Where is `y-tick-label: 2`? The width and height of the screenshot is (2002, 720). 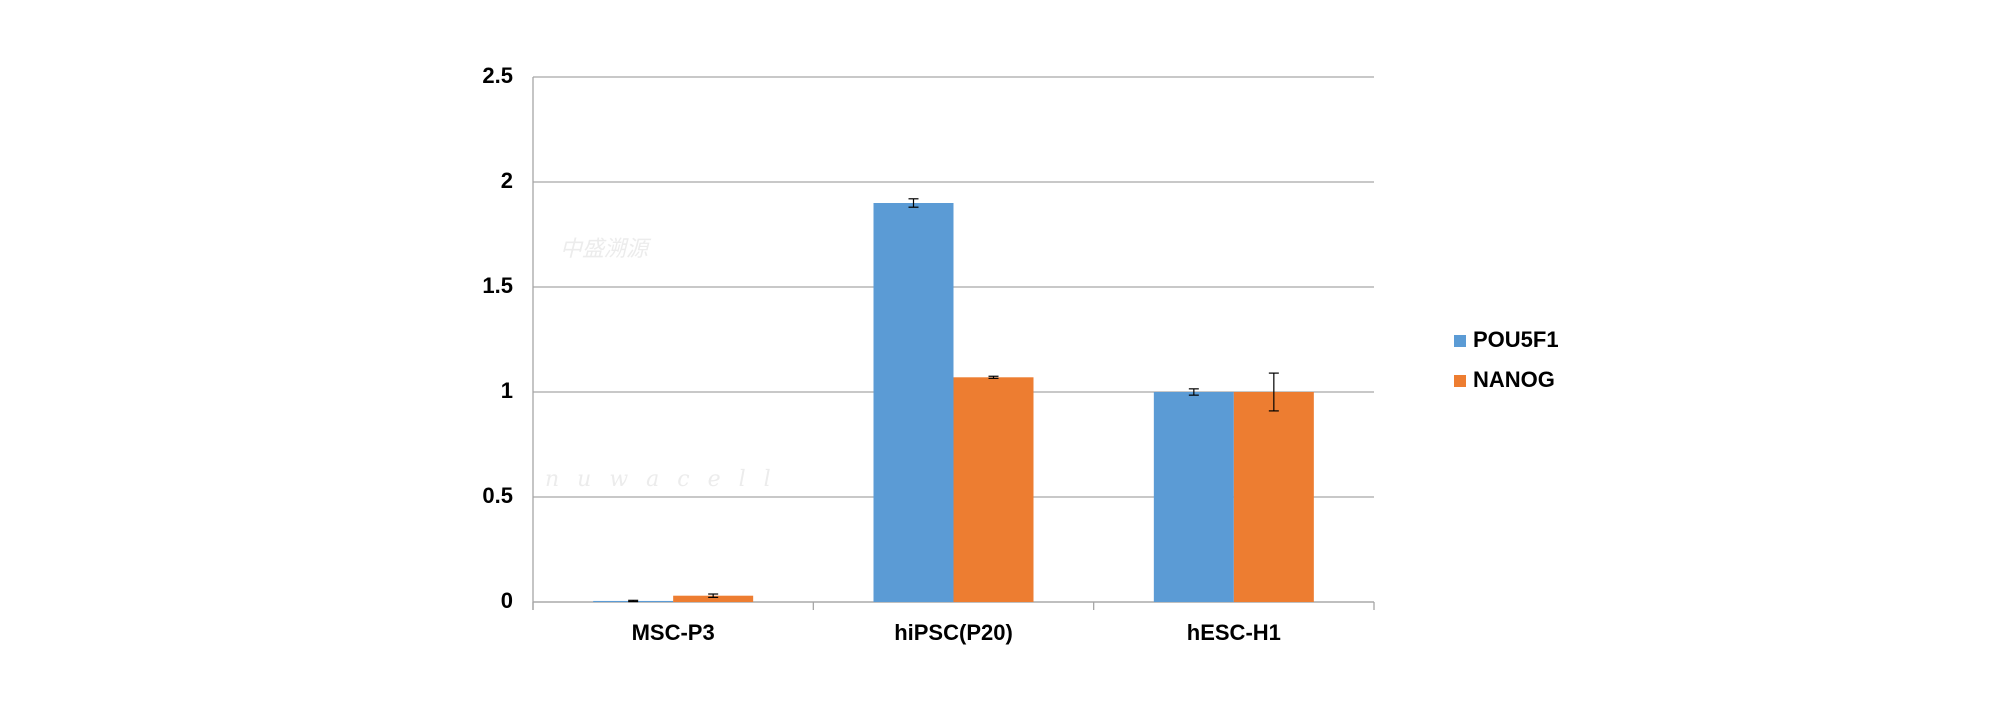 y-tick-label: 2 is located at coordinates (507, 180).